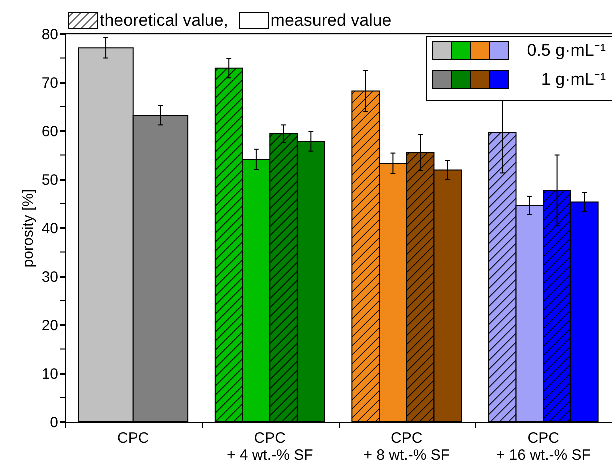 This screenshot has height=471, width=612. Describe the element at coordinates (164, 20) in the screenshot. I see `legend-label: theoretical value,` at that location.